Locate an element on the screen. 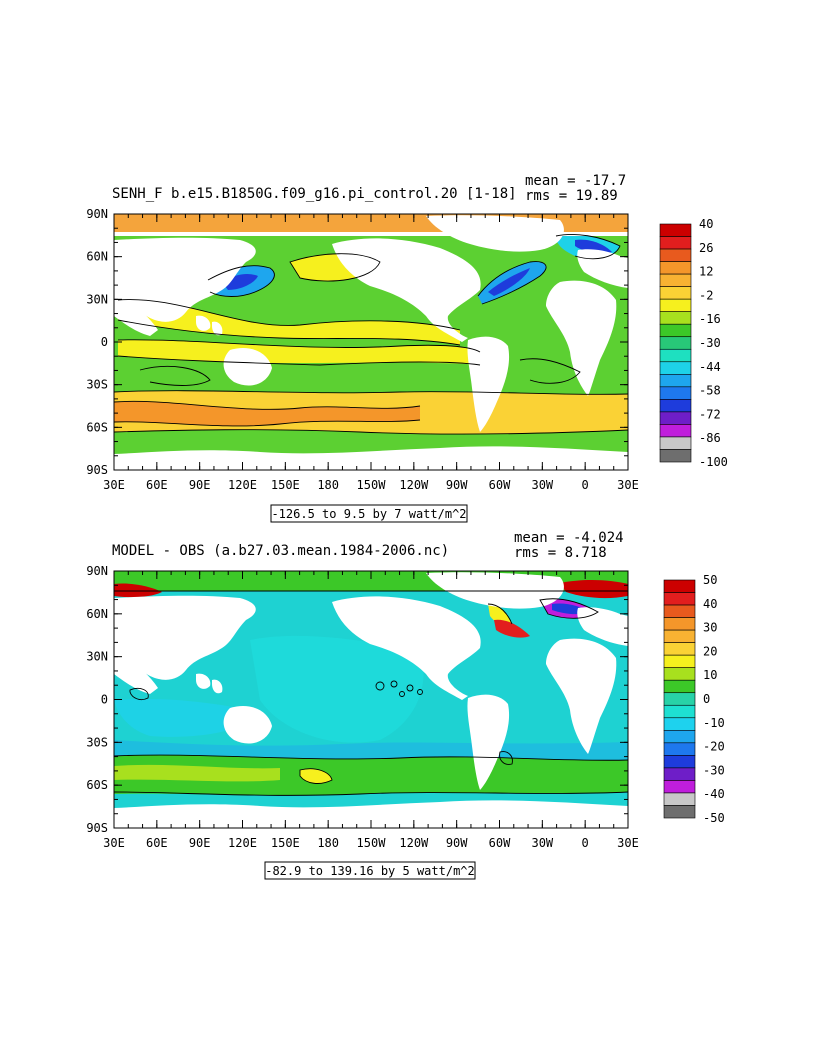  panel-2-range-box is located at coordinates (370, 870).